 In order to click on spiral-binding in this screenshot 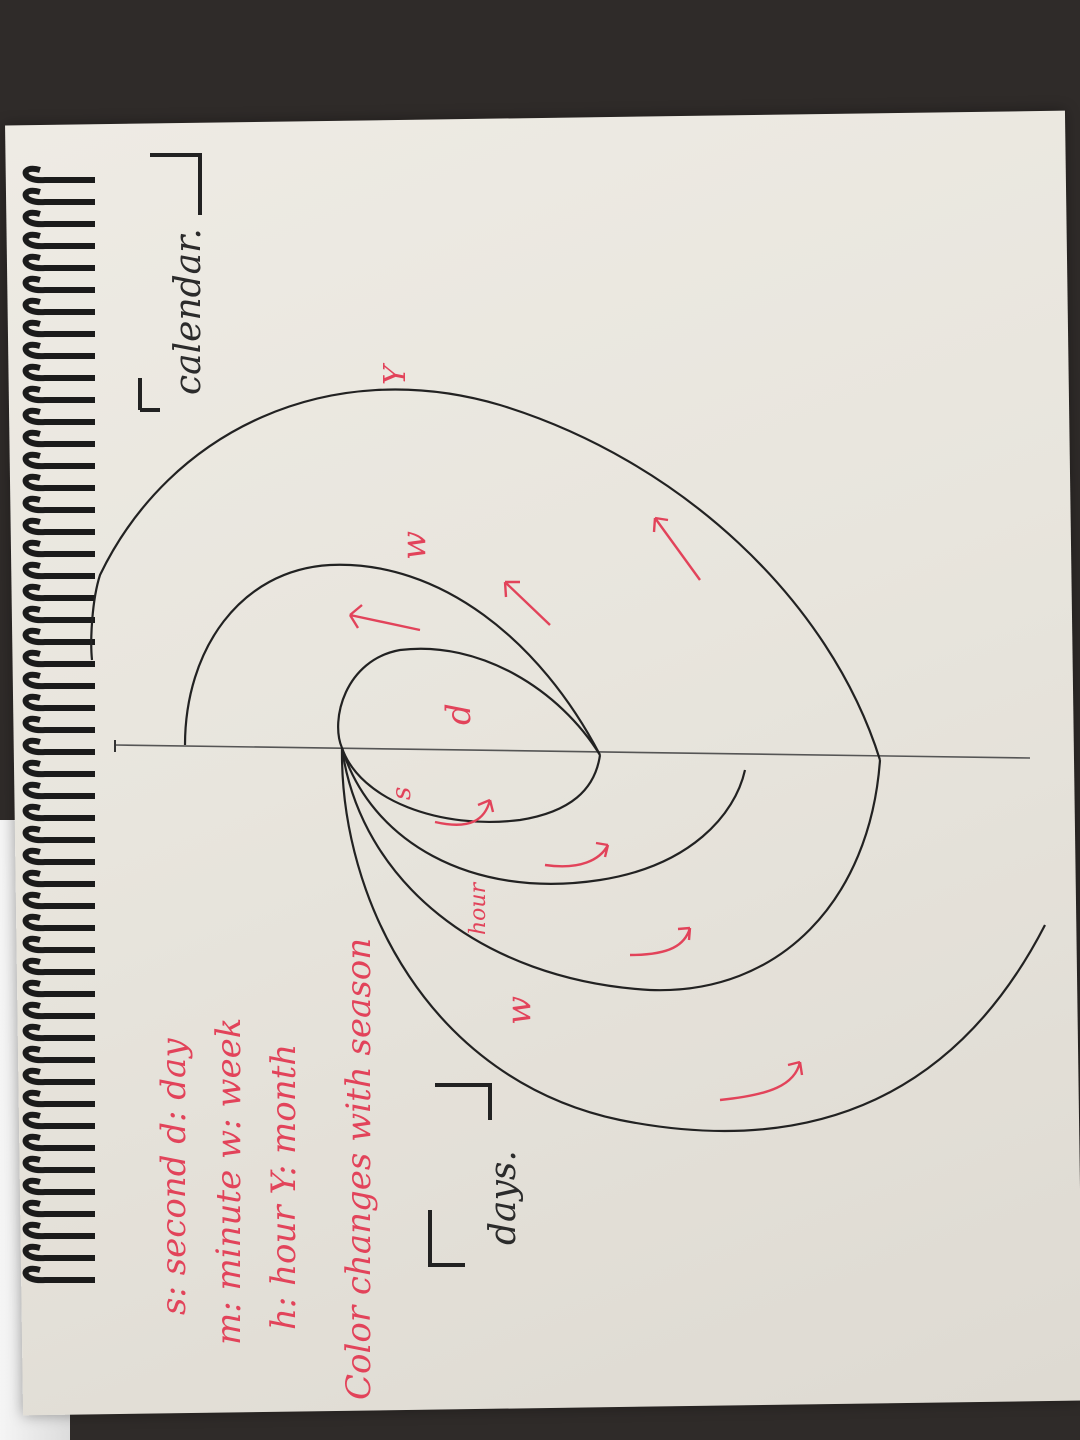, I will do `click(58, 724)`.